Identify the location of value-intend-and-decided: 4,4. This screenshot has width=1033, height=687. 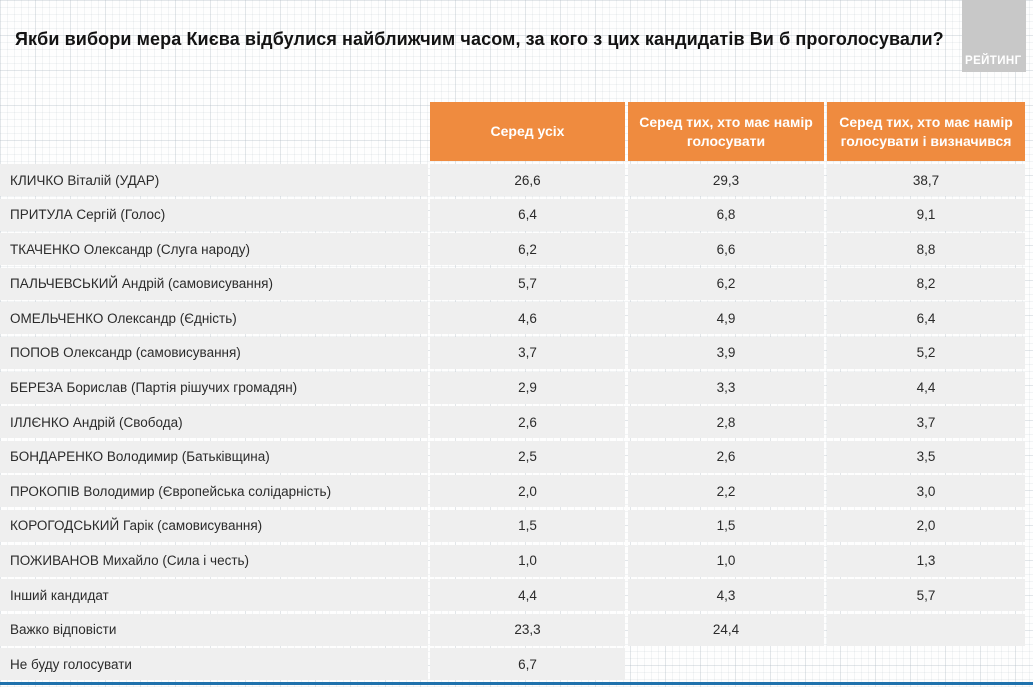
(926, 387).